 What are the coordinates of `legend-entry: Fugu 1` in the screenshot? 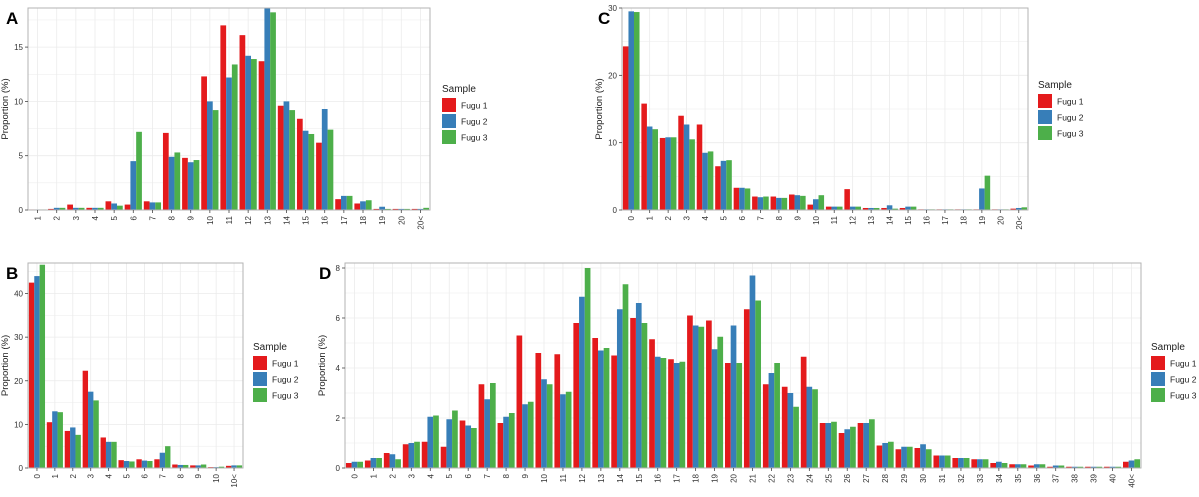 It's located at (285, 364).